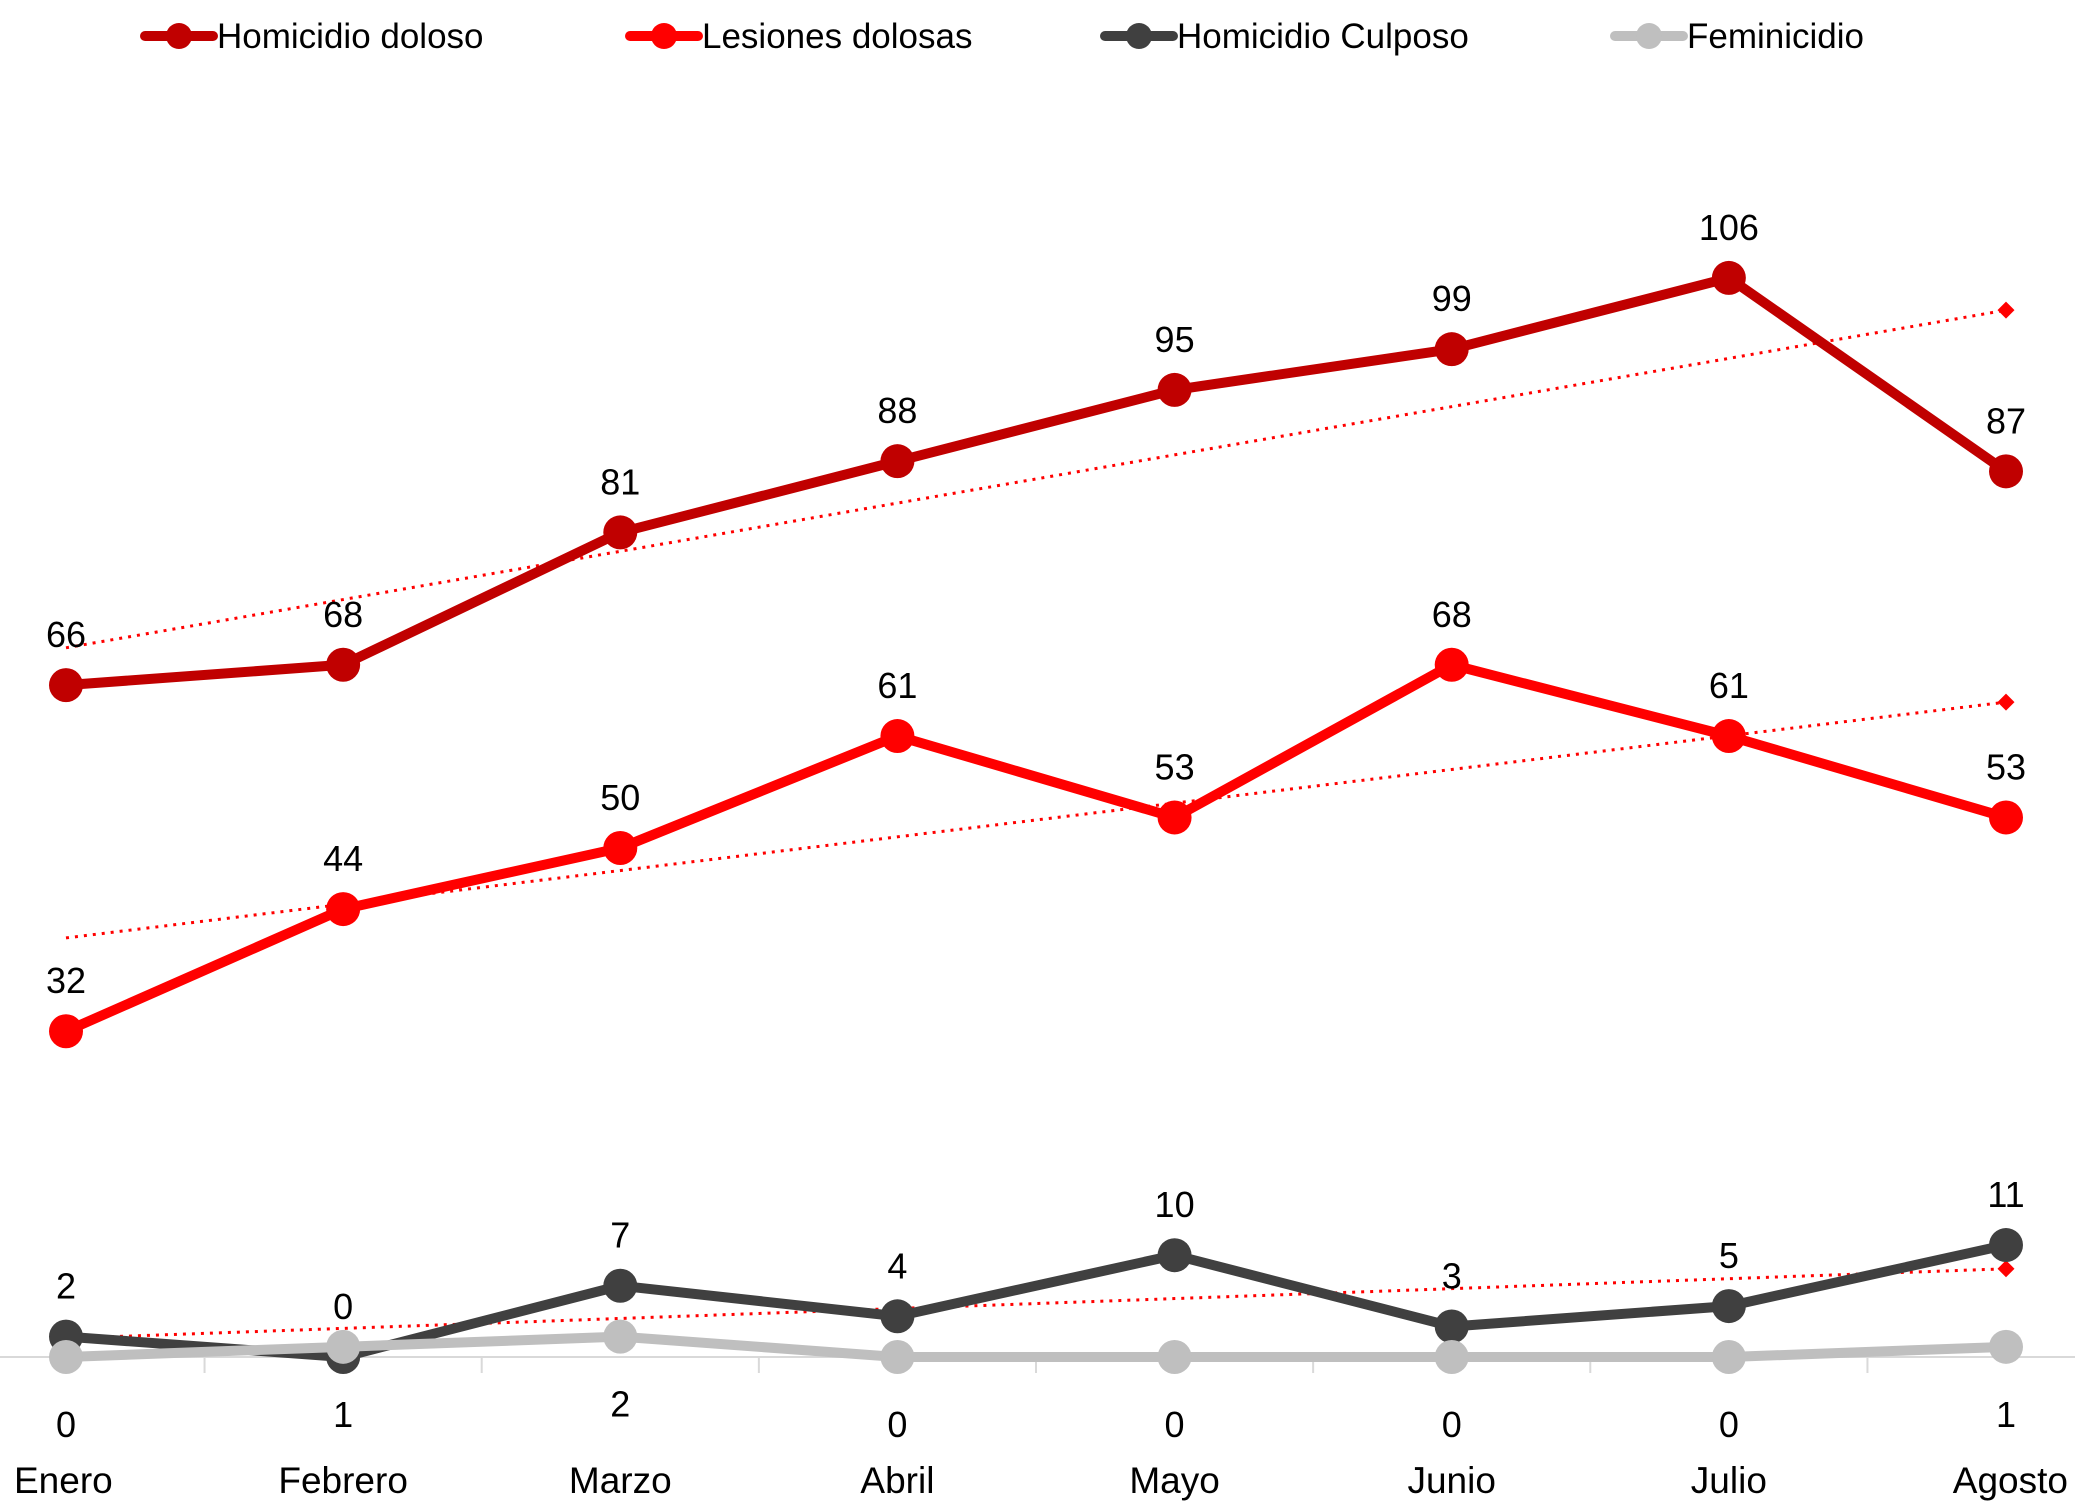 This screenshot has height=1508, width=2075. I want to click on data-label-homicidio-doloso: 95, so click(1175, 339).